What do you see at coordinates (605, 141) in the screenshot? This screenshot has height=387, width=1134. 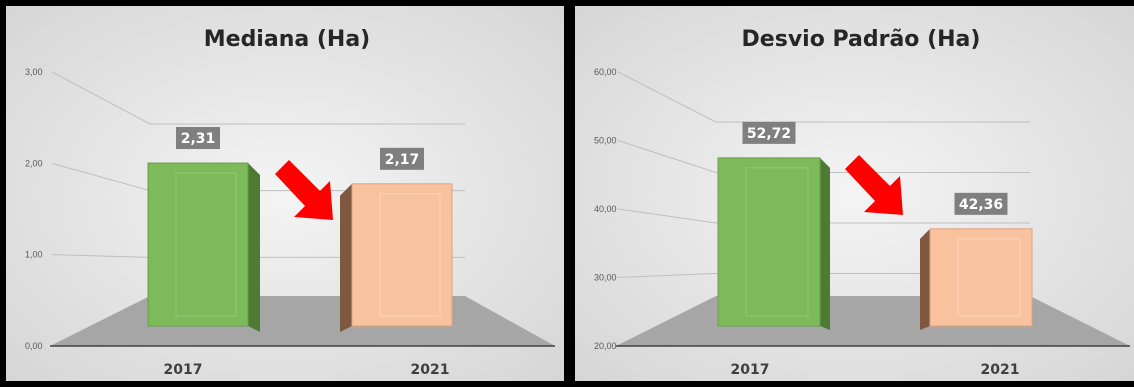 I see `y-tick-label: 50,00` at bounding box center [605, 141].